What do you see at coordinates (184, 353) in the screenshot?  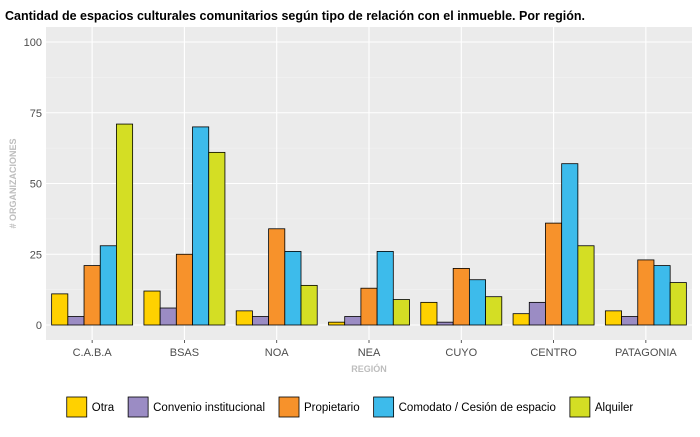 I see `x-tick-label: BSAS` at bounding box center [184, 353].